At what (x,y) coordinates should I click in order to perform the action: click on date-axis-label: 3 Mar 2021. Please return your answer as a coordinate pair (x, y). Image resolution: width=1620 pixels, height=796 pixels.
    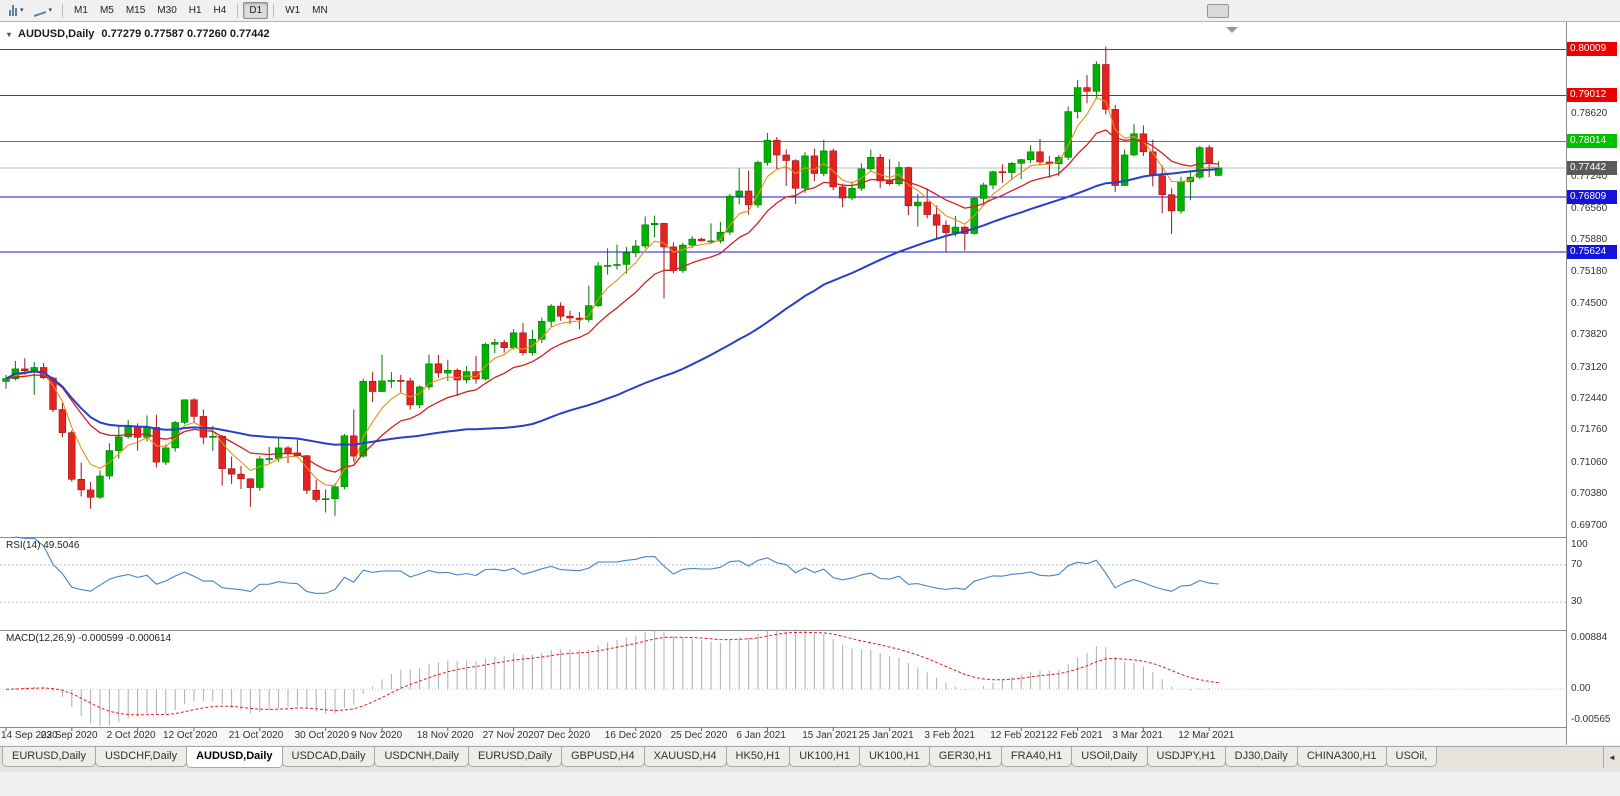
    Looking at the image, I should click on (1137, 735).